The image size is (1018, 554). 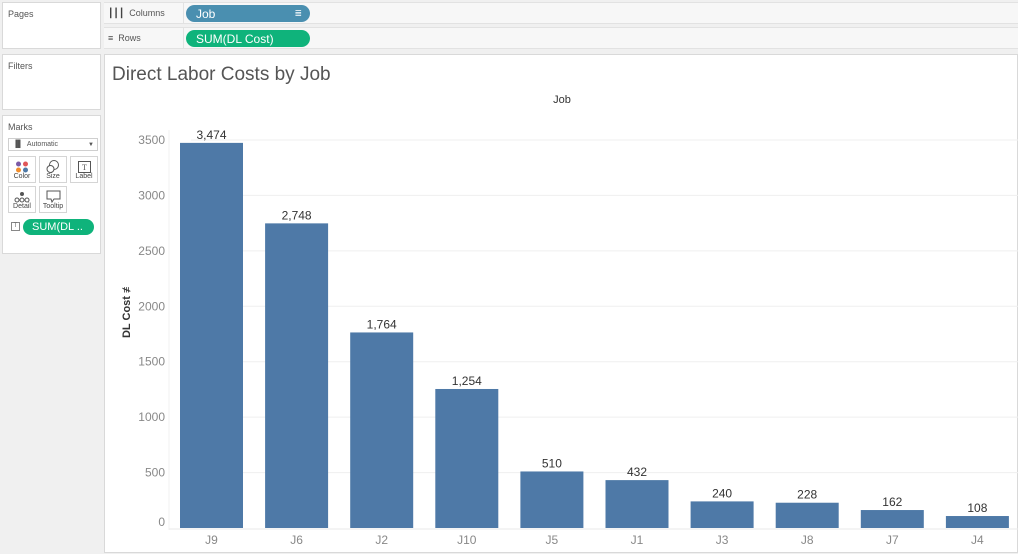 I want to click on sum-dl-cost-pill: SUM(DL Cost), so click(x=248, y=38).